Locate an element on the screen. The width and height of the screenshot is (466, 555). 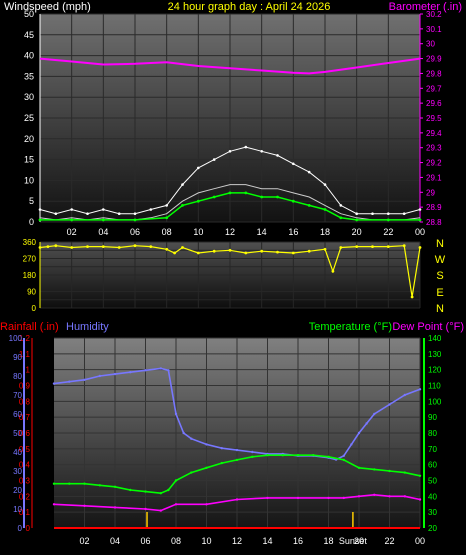
temp-x-tick: 20 is located at coordinates (359, 541).